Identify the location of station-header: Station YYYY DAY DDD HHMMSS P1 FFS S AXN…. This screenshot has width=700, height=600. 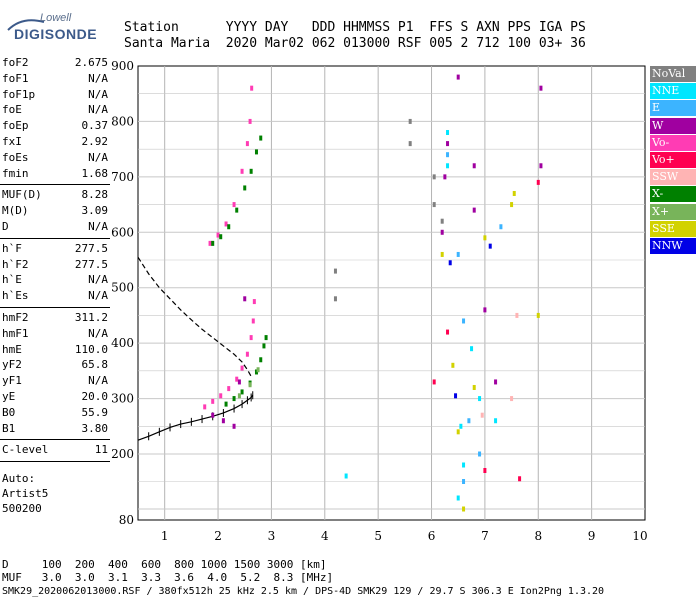
(355, 36).